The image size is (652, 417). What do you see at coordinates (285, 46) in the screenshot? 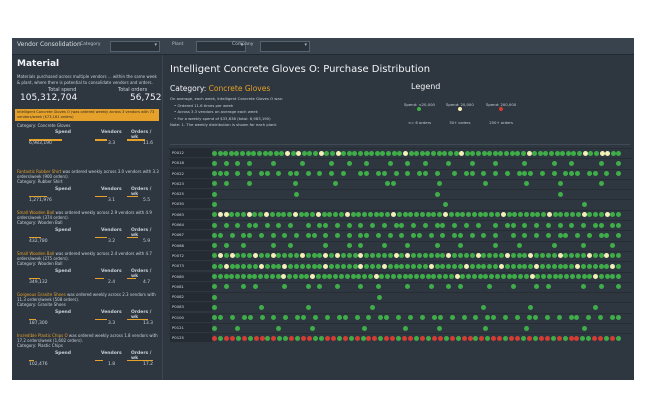
I see `company-filter-select: ▾` at bounding box center [285, 46].